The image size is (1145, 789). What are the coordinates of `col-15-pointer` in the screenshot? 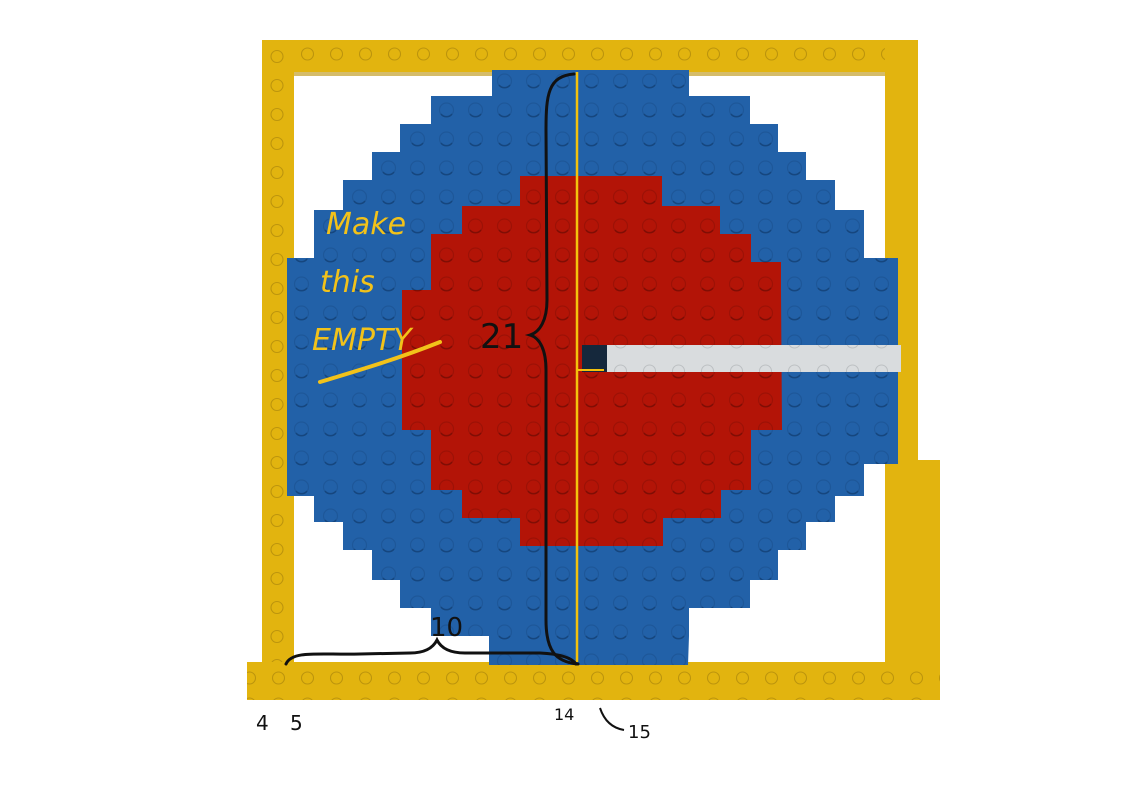 It's located at (612, 719).